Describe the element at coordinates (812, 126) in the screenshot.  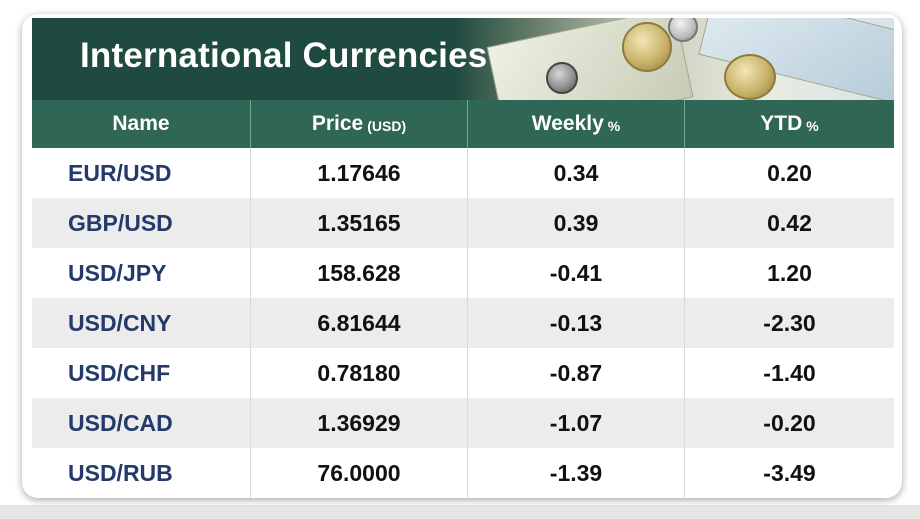
I see `column-header-ytd-unit: %` at that location.